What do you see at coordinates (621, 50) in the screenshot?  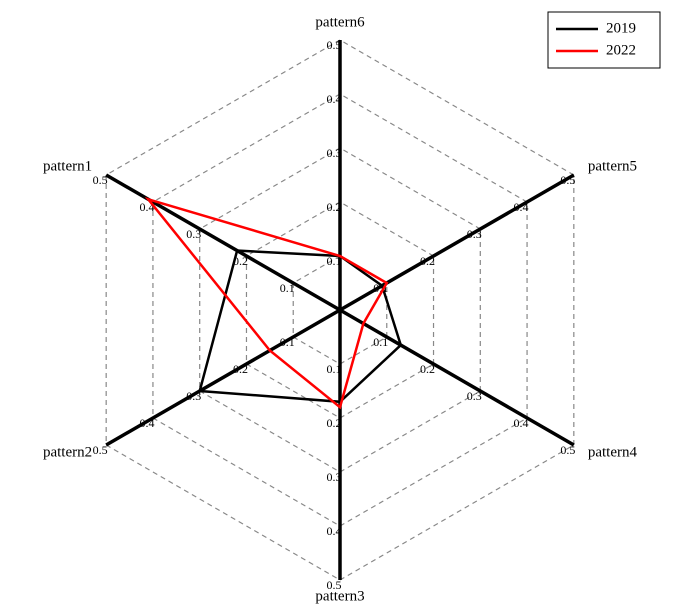 I see `legend-label: 2022` at bounding box center [621, 50].